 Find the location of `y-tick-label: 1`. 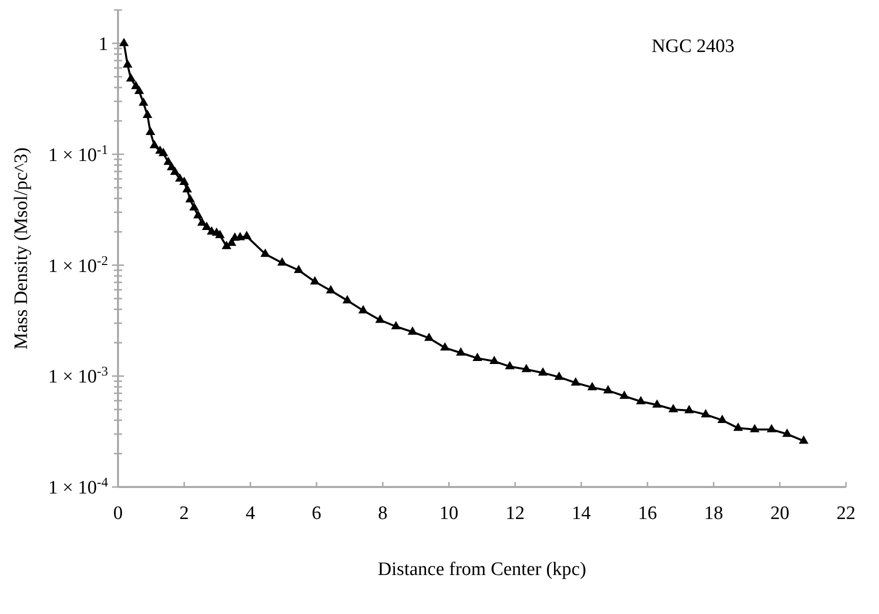

y-tick-label: 1 is located at coordinates (103, 45).